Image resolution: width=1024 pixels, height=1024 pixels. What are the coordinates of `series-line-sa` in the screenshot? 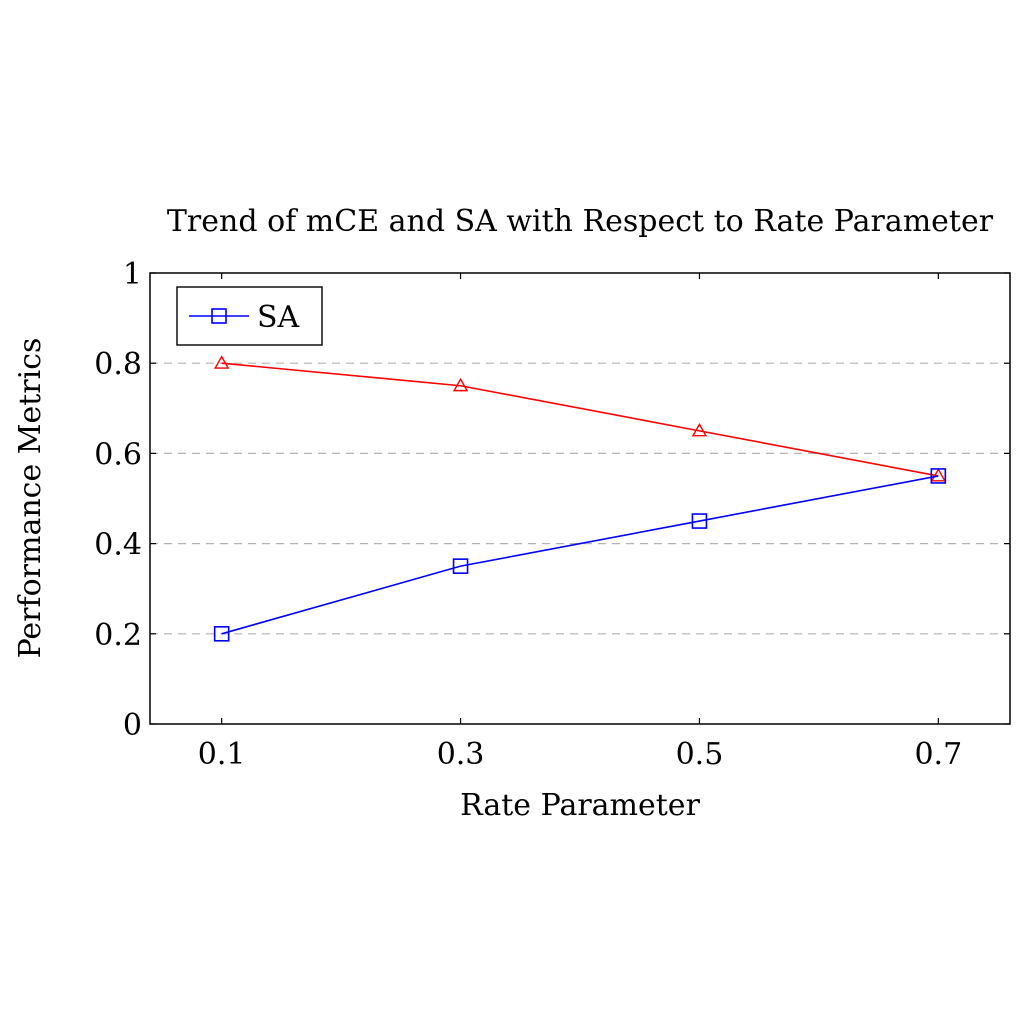 It's located at (580, 555).